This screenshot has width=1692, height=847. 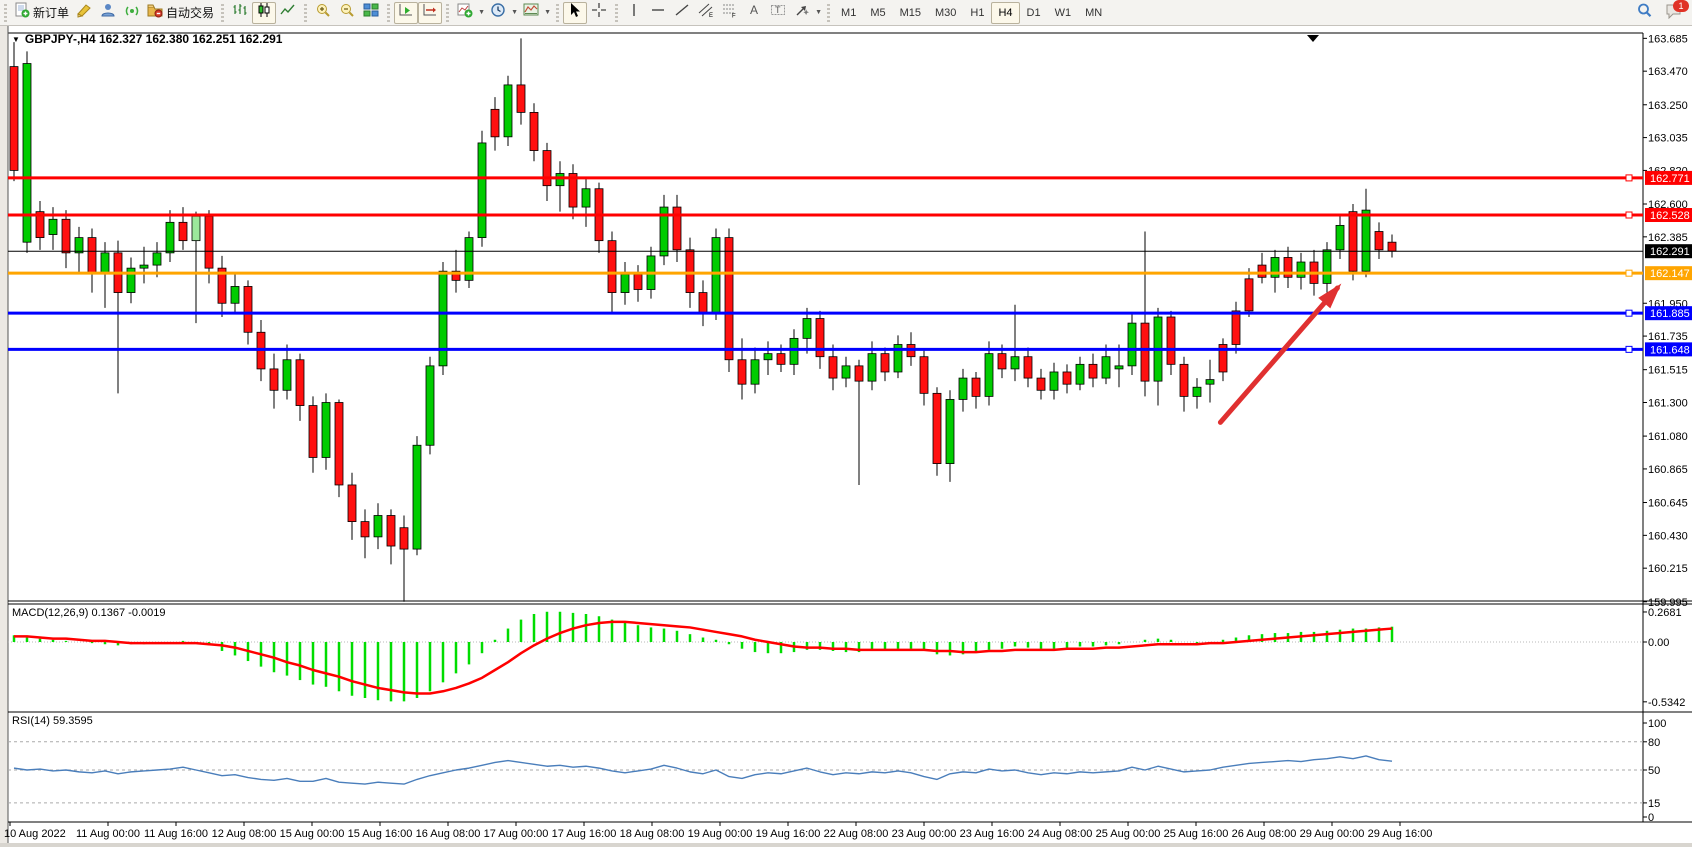 I want to click on timeframe-m30: M30, so click(x=946, y=12).